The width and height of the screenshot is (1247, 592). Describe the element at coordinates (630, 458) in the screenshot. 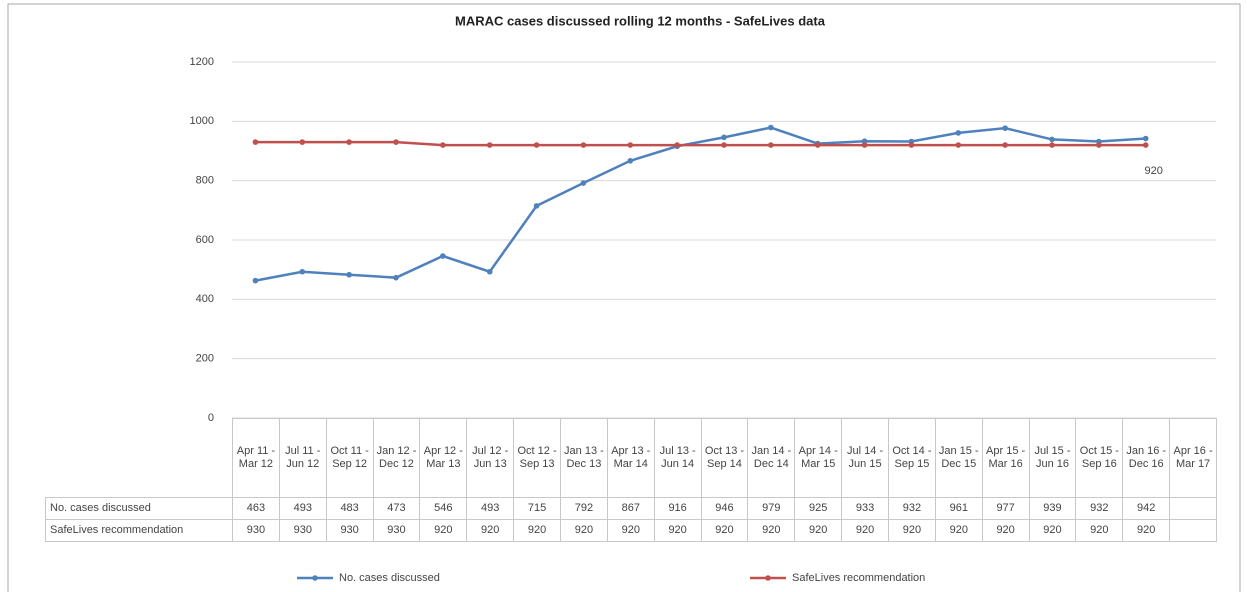

I see `category-label: Apr 13 - Mar 14` at that location.